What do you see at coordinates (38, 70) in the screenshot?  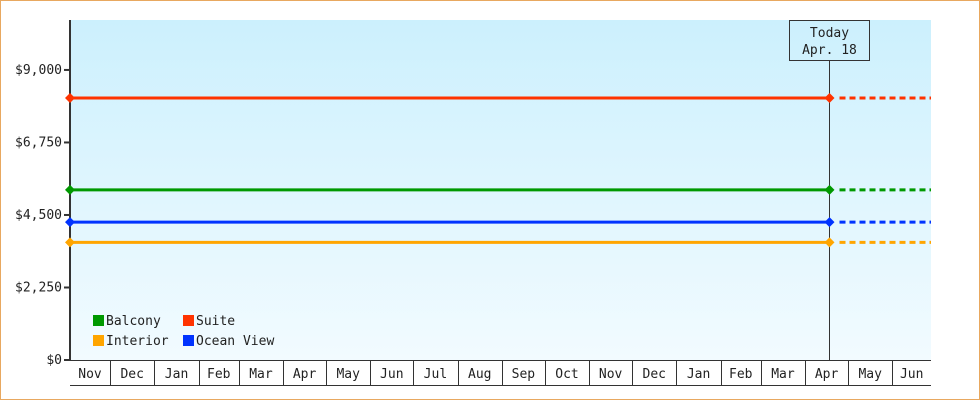 I see `y-tick-label: $9,000` at bounding box center [38, 70].